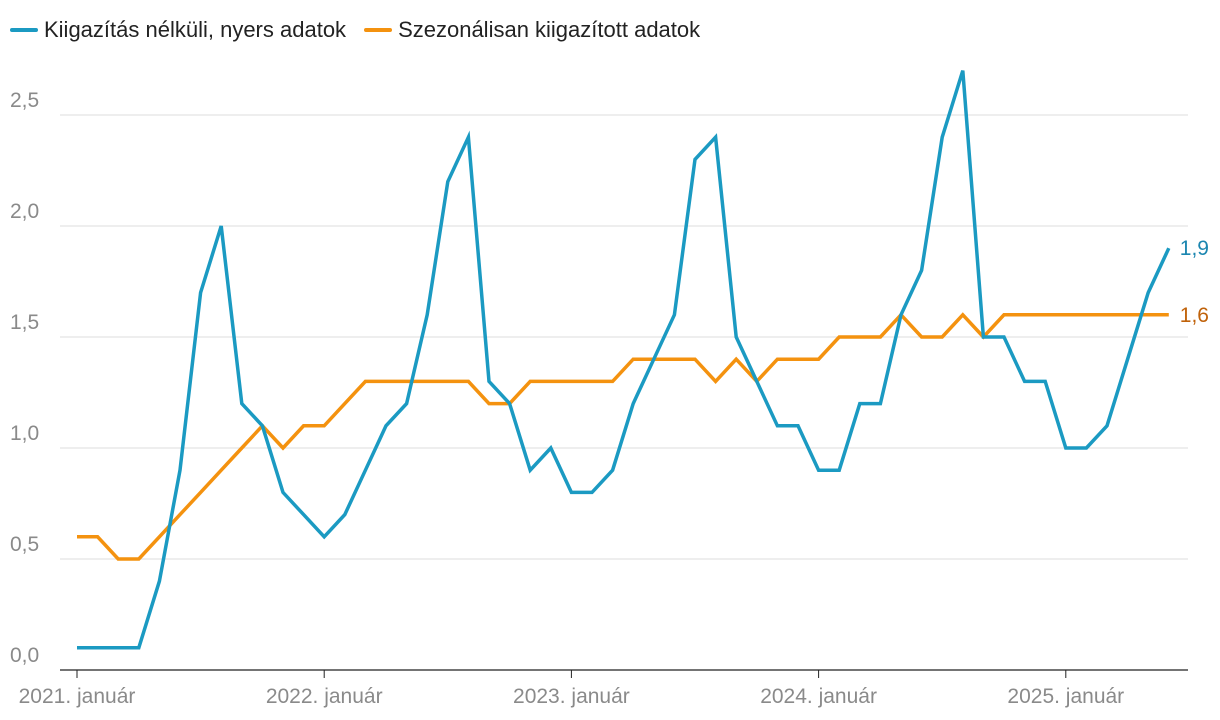  Describe the element at coordinates (818, 696) in the screenshot. I see `x-tick-label: 2024. január` at that location.